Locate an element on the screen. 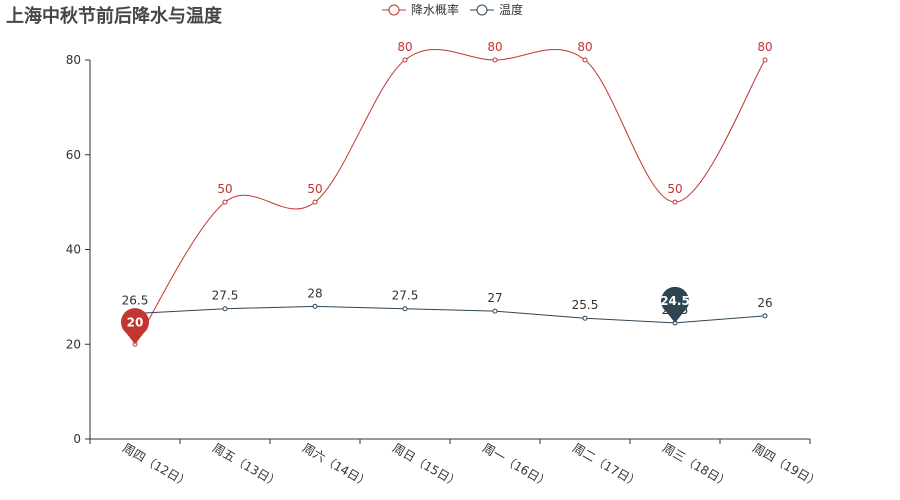 The image size is (900, 500). x-tick-label: 周六（14日） is located at coordinates (336, 466).